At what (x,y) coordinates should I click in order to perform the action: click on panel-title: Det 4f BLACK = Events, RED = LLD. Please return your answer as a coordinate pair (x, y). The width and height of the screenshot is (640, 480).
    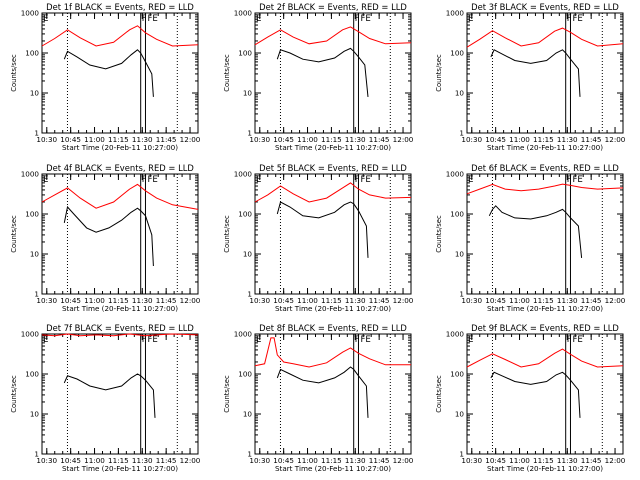
    Looking at the image, I should click on (120, 168).